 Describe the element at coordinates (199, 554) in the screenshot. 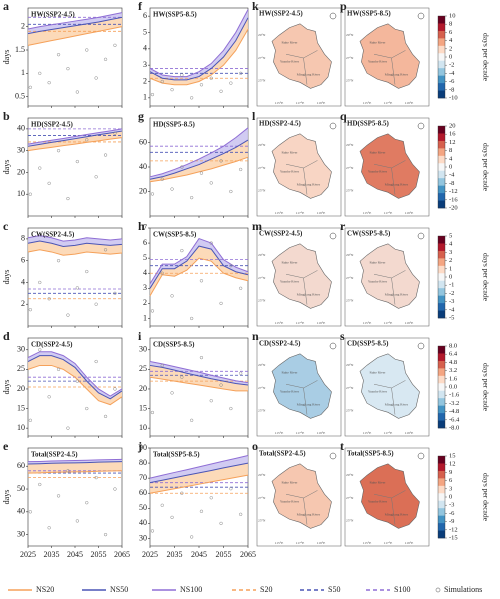

I see `x-tick-label: 2045` at that location.